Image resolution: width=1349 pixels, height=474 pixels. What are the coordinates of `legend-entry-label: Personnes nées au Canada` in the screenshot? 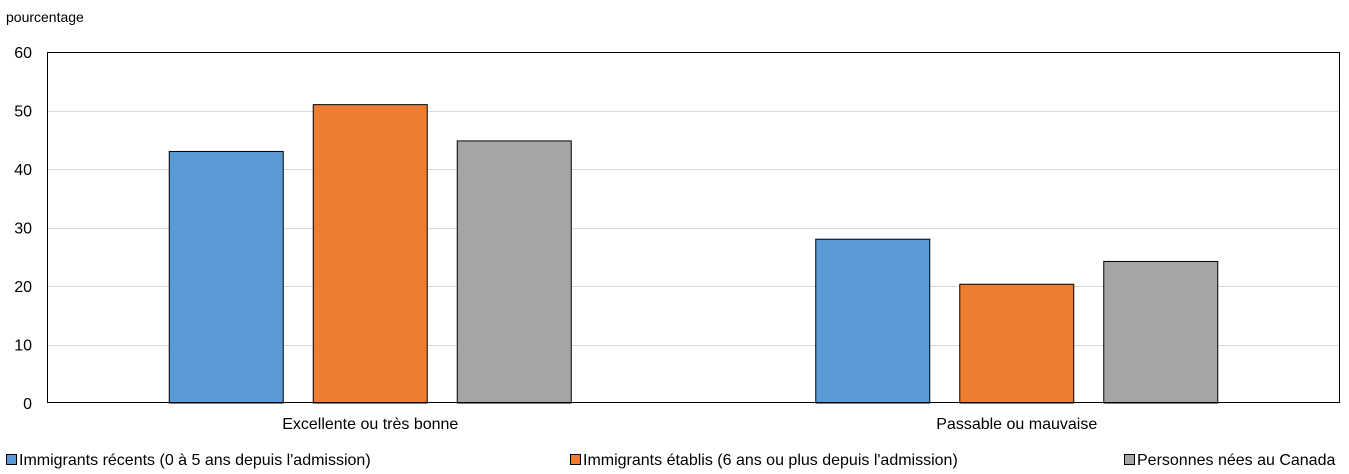 It's located at (1236, 460).